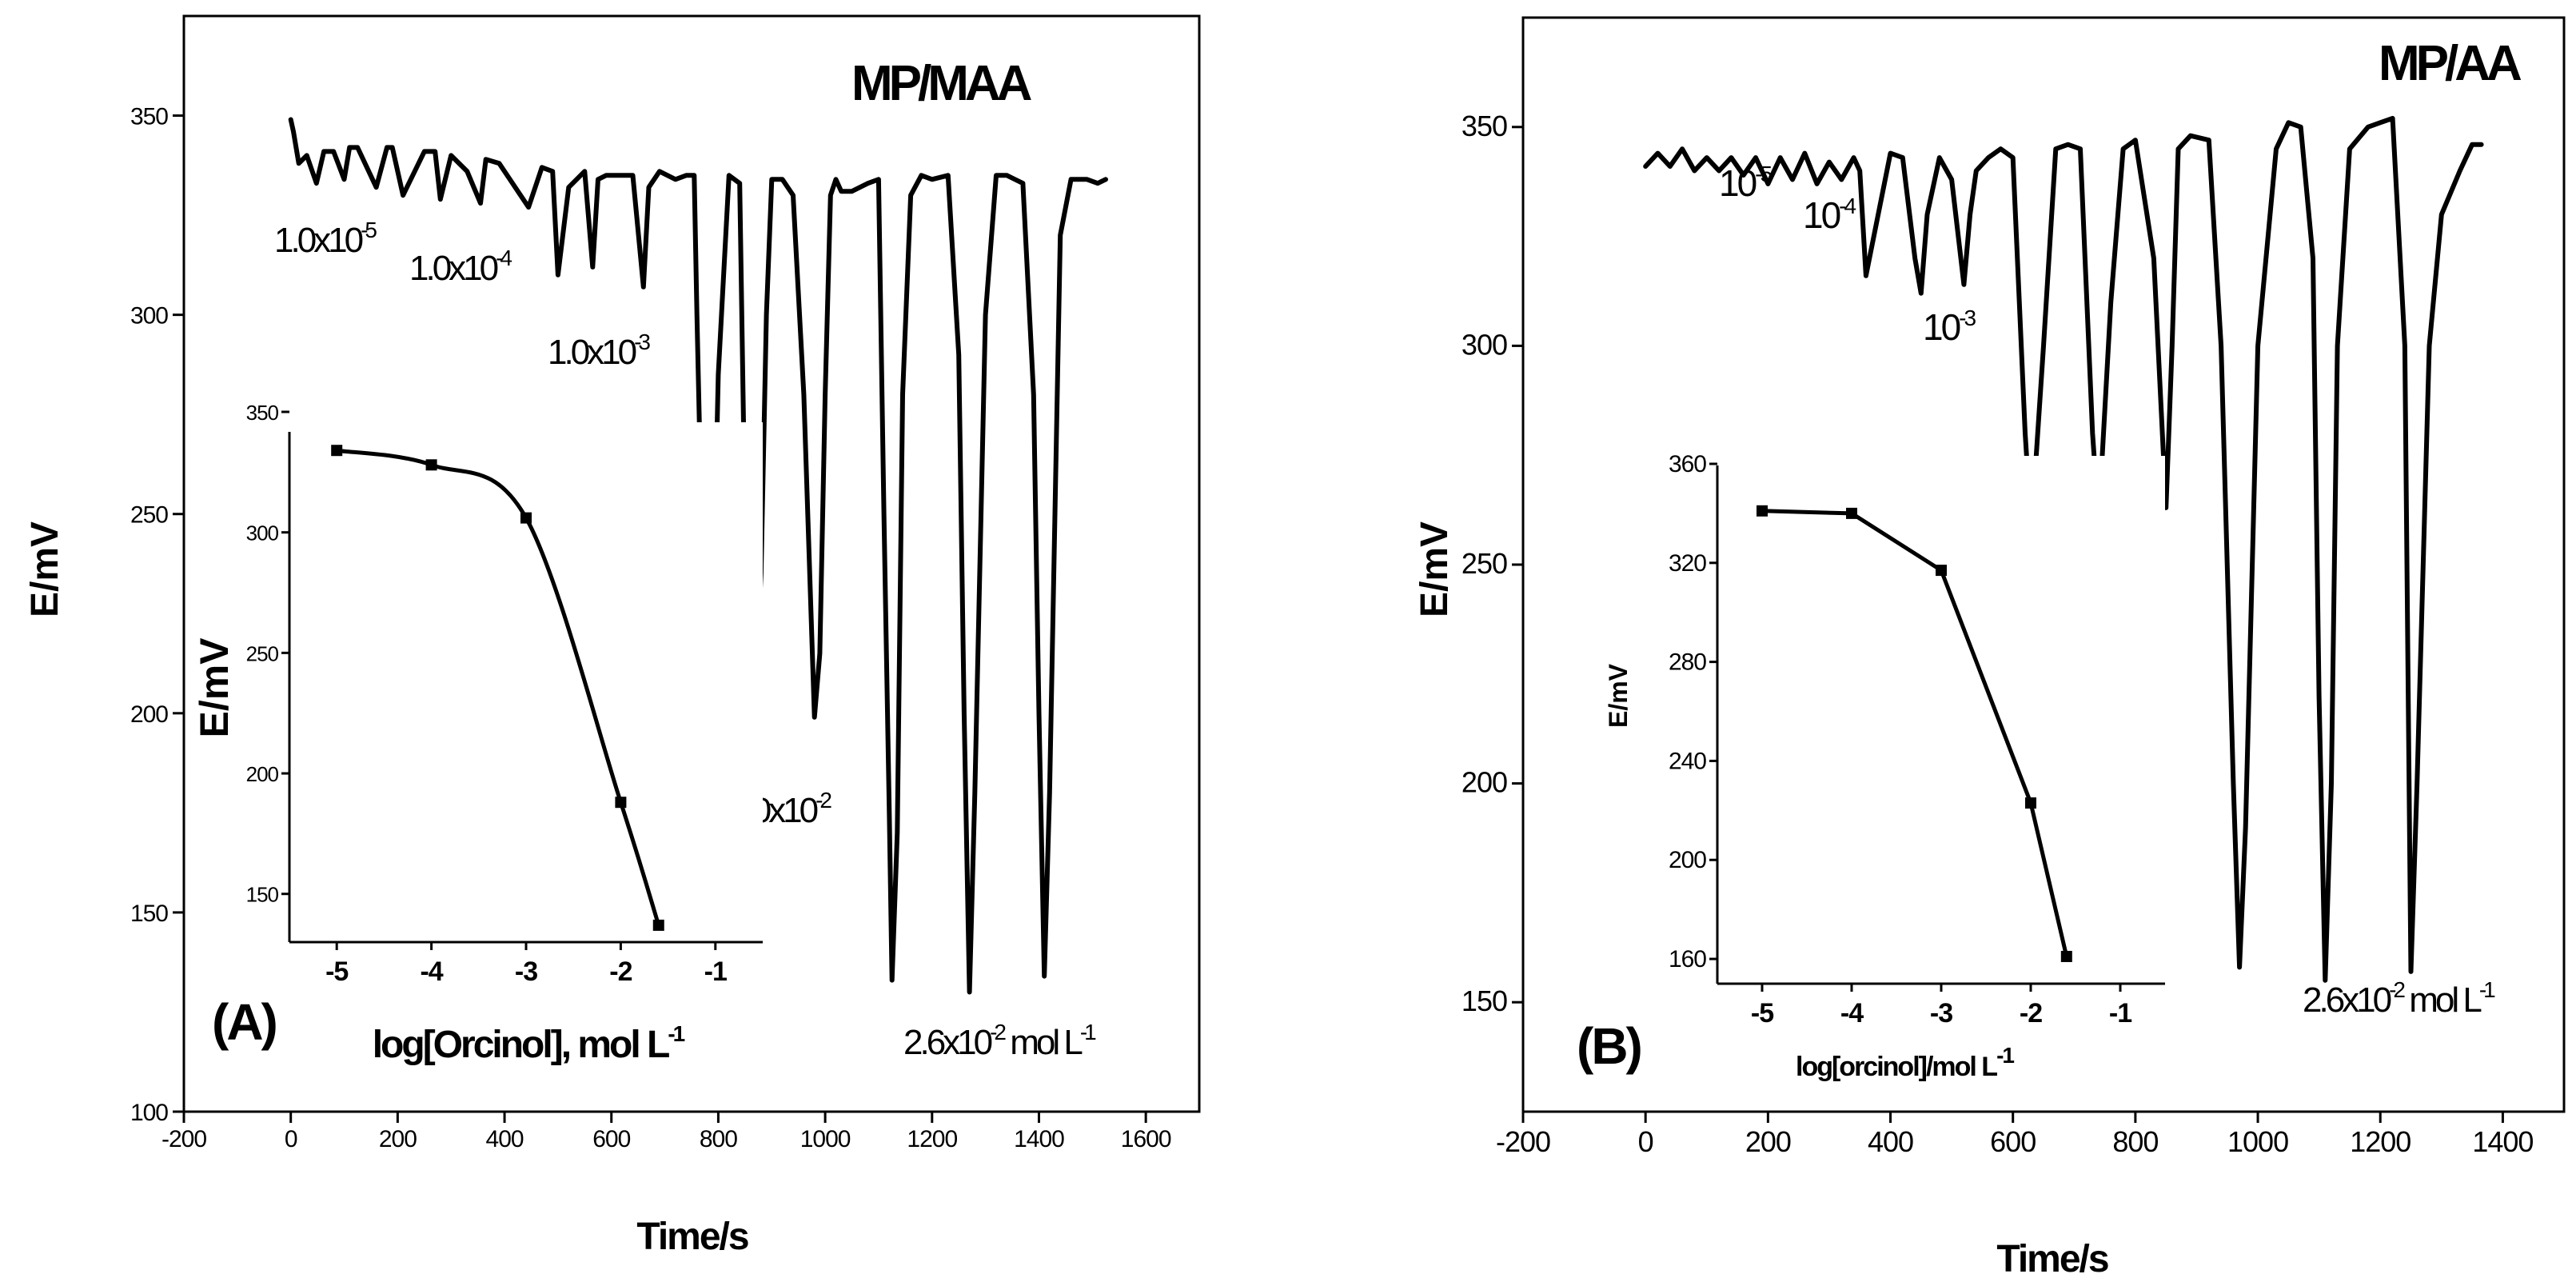 The image size is (2576, 1286). What do you see at coordinates (45, 569) in the screenshot?
I see `panel-a-y-axis-title: E/mV` at bounding box center [45, 569].